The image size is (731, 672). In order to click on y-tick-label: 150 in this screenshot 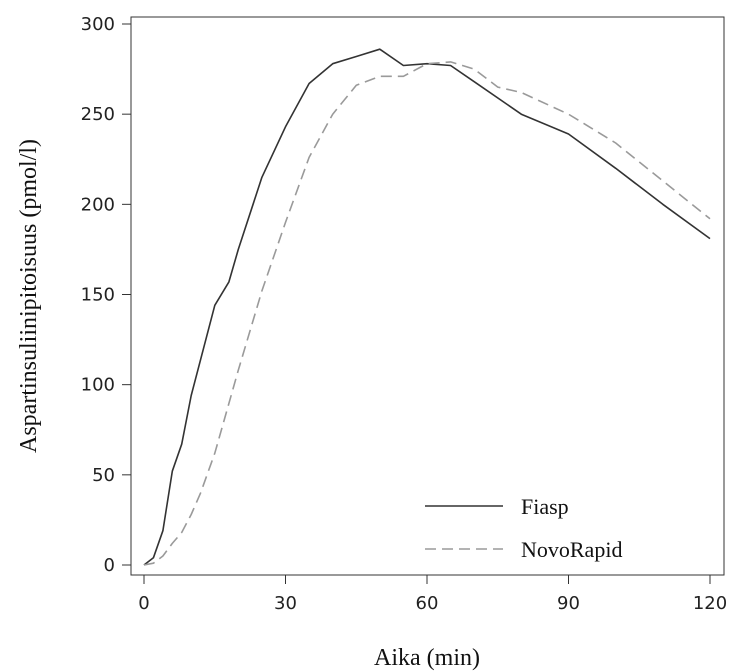, I will do `click(98, 295)`.